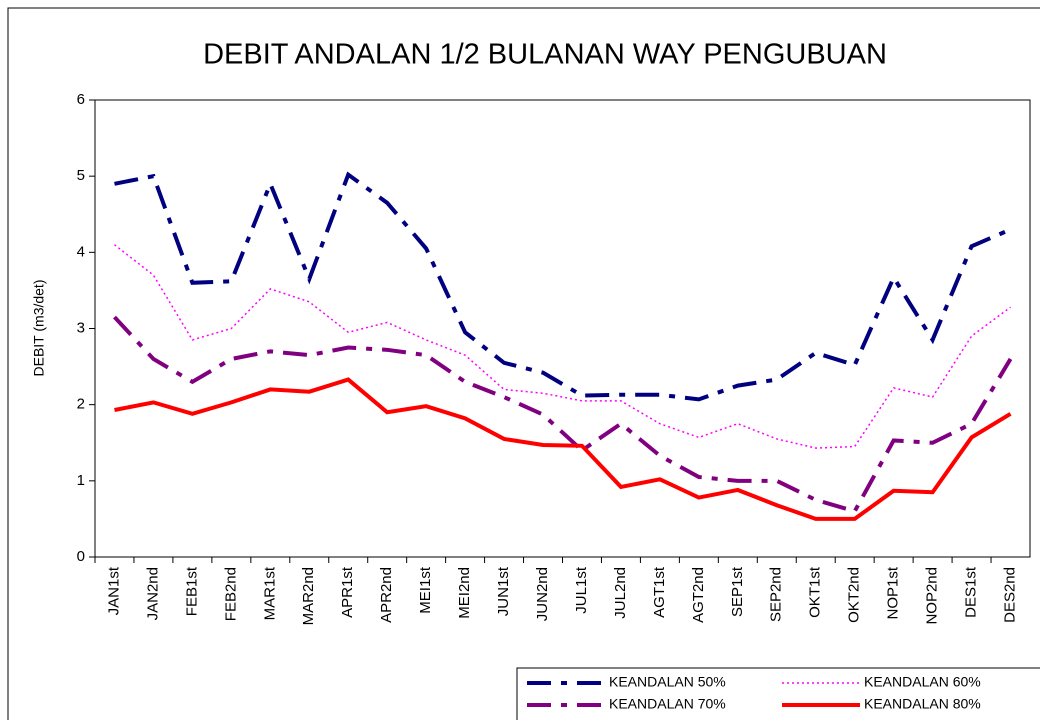  What do you see at coordinates (545, 55) in the screenshot?
I see `chart-title: DEBIT ANDALAN 1/2 BULANAN WAY PENGUBUAN` at bounding box center [545, 55].